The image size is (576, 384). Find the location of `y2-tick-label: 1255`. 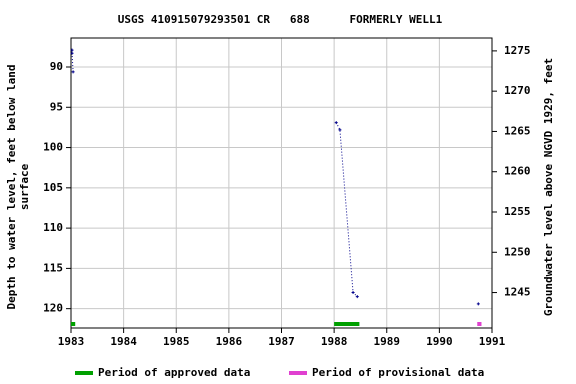

y2-tick-label: 1255 is located at coordinates (517, 211).